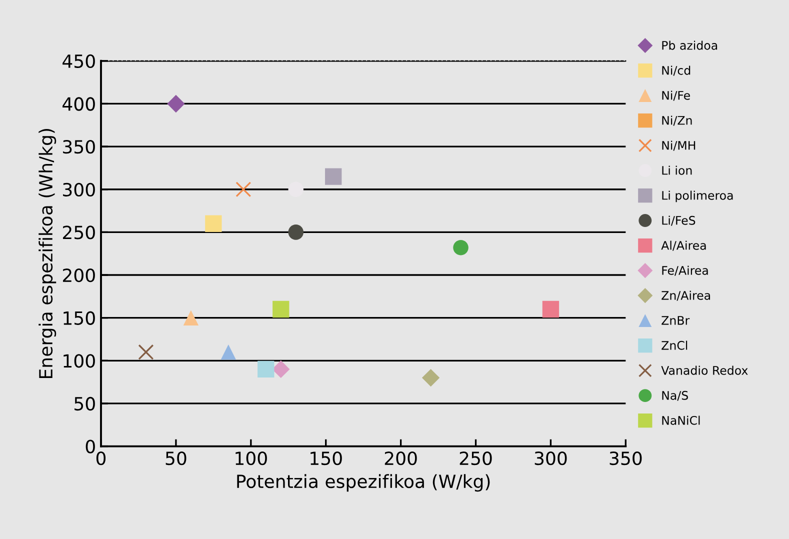 The height and width of the screenshot is (539, 789). What do you see at coordinates (84, 403) in the screenshot?
I see `y-tick-label: 50` at bounding box center [84, 403].